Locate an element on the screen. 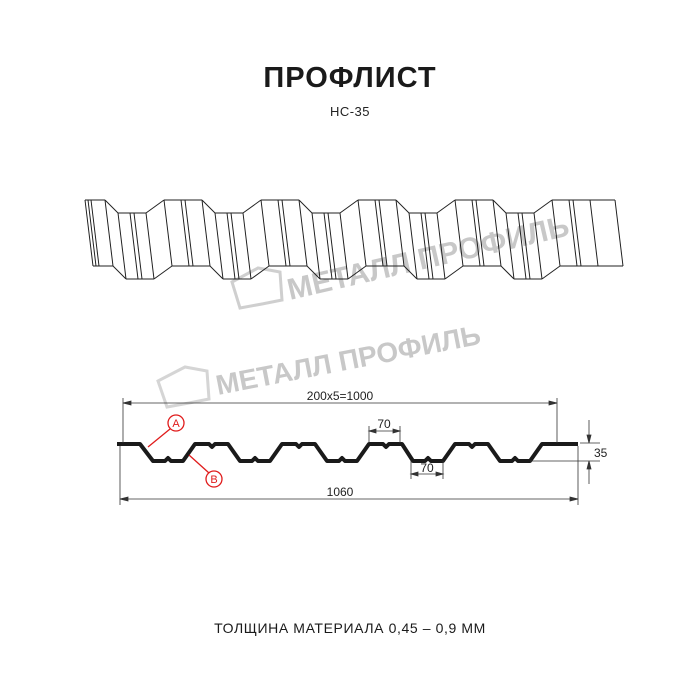 This screenshot has height=700, width=700. page-title: ПРОФЛИСТ is located at coordinates (350, 78).